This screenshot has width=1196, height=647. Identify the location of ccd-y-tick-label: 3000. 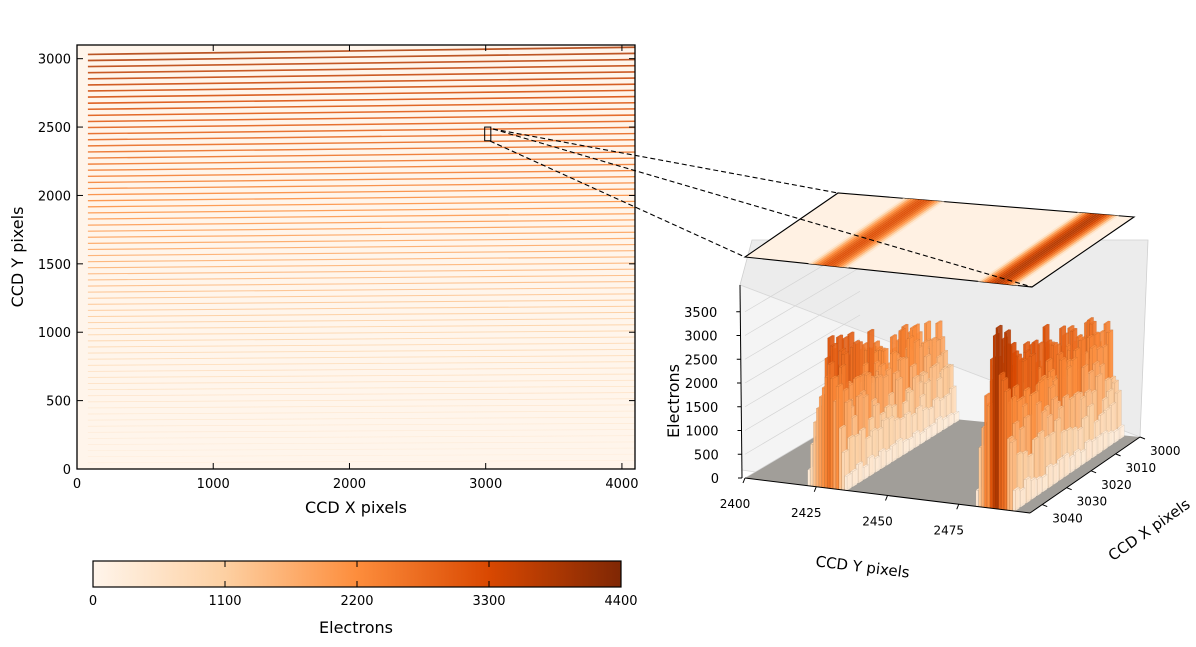
(54, 60).